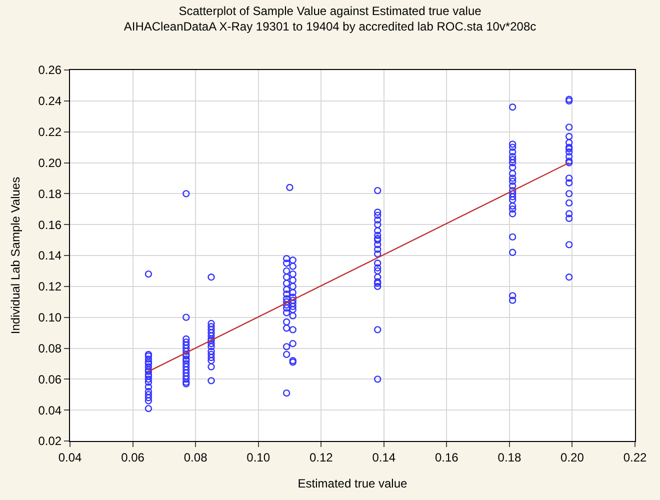 Image resolution: width=660 pixels, height=500 pixels. I want to click on y-tick-label: 0.10, so click(50, 317).